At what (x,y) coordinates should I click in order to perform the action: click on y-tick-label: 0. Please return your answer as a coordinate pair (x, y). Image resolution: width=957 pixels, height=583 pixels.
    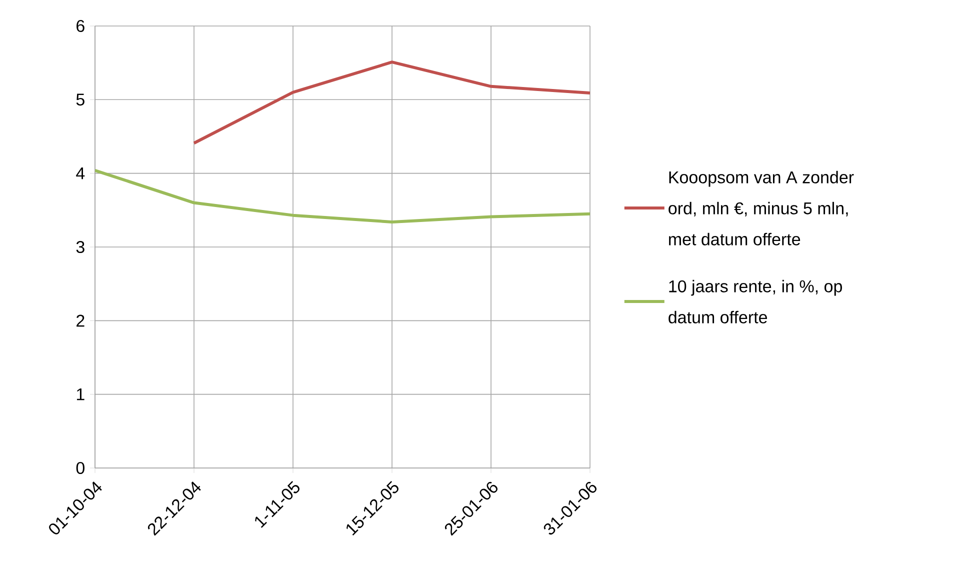
    Looking at the image, I should click on (80, 468).